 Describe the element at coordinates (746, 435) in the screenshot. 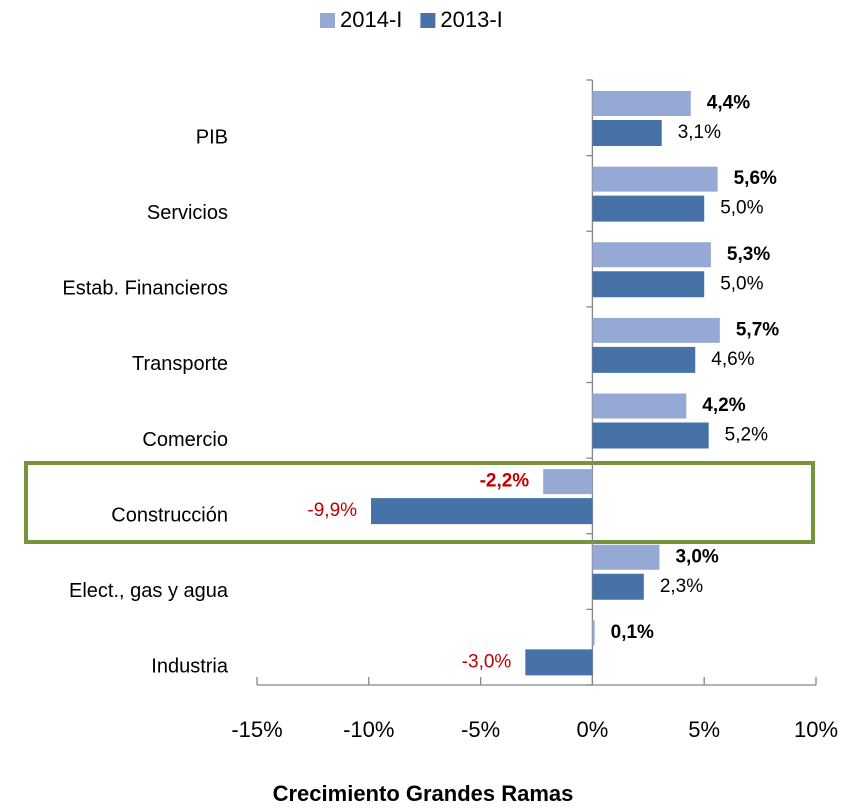

I see `value-label: 5,2%` at that location.